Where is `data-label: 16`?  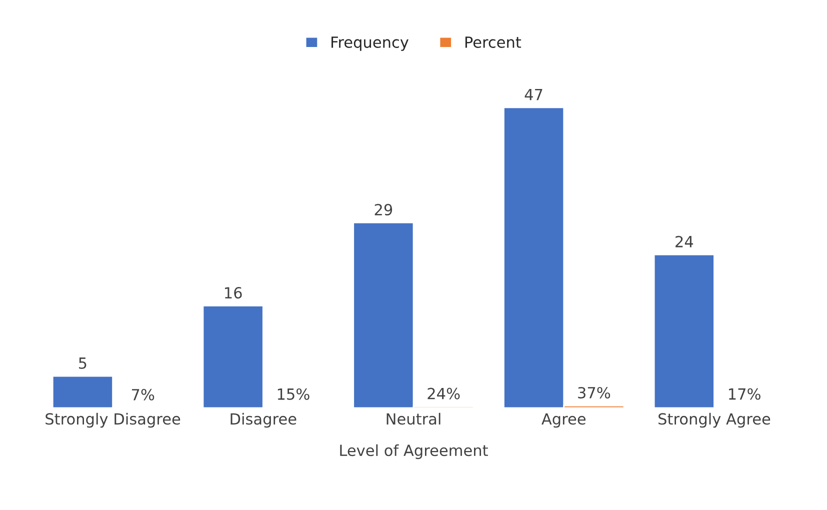 data-label: 16 is located at coordinates (233, 293).